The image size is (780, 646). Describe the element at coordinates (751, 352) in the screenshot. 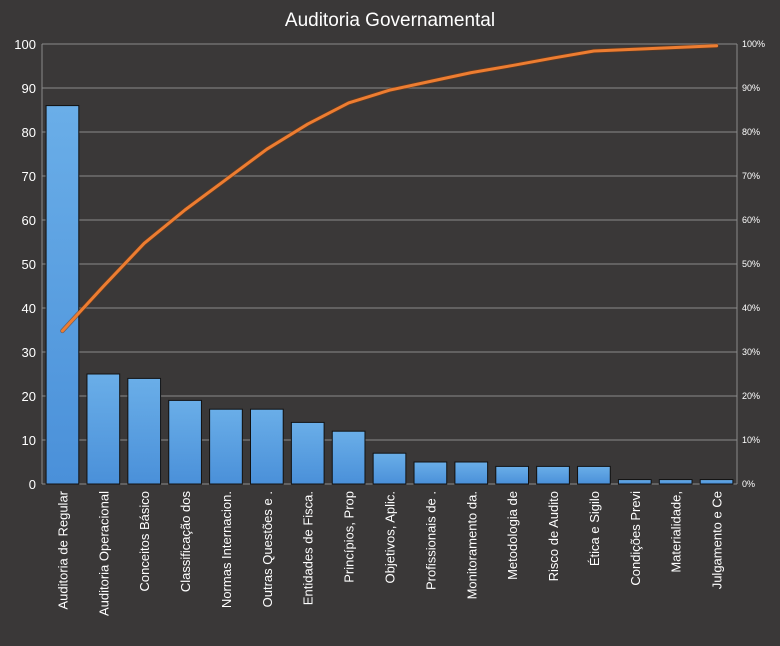

I see `y-right-tick-label: 30%` at that location.